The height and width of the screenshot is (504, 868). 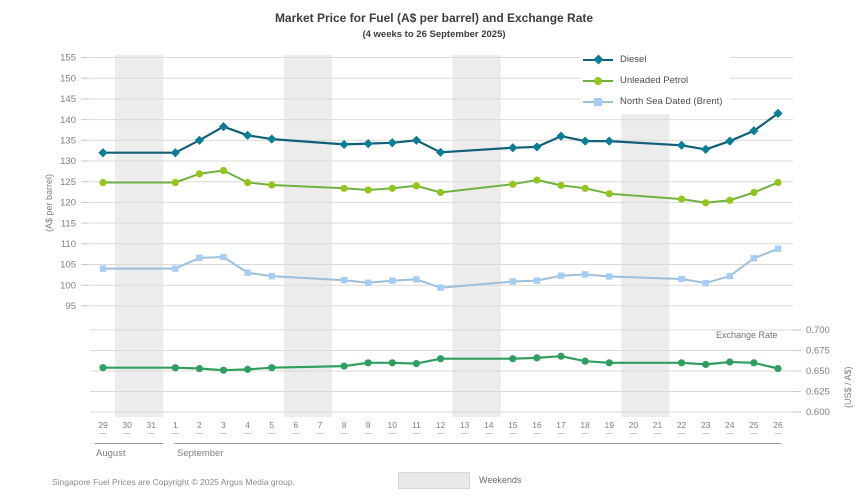 What do you see at coordinates (68, 99) in the screenshot?
I see `left-axis-tick-label: 145` at bounding box center [68, 99].